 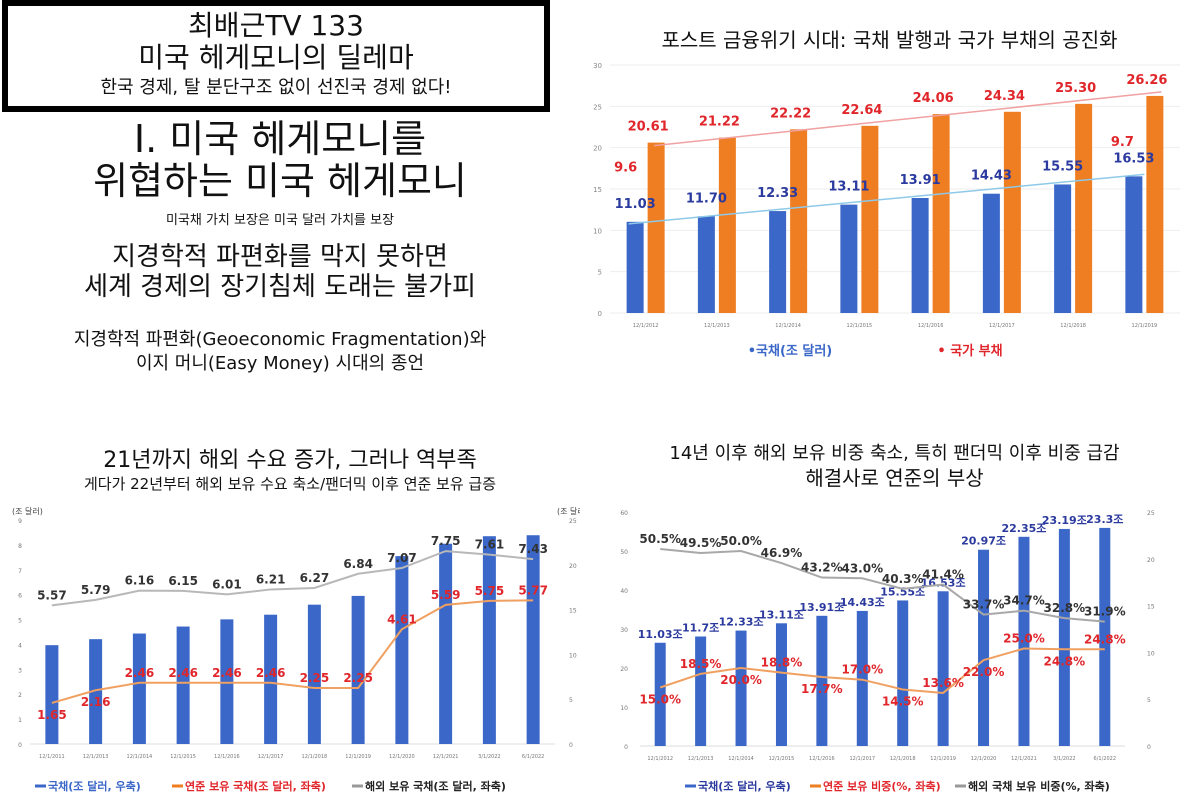 What do you see at coordinates (894, 478) in the screenshot?
I see `chart3-subtitle: 해결사로 연준의 부상` at bounding box center [894, 478].